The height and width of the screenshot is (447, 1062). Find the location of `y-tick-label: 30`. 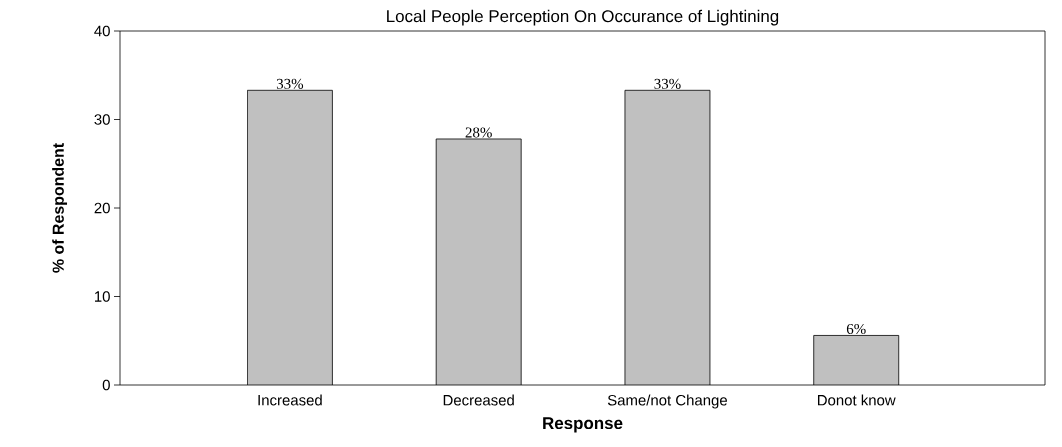

y-tick-label: 30 is located at coordinates (102, 119).